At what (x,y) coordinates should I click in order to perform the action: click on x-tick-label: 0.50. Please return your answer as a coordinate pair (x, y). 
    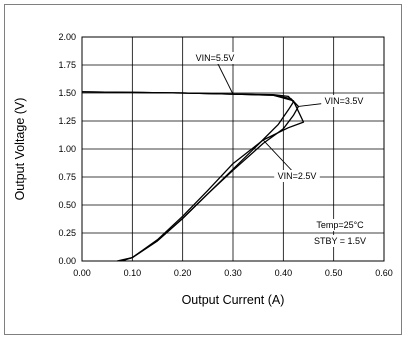
    Looking at the image, I should click on (334, 273).